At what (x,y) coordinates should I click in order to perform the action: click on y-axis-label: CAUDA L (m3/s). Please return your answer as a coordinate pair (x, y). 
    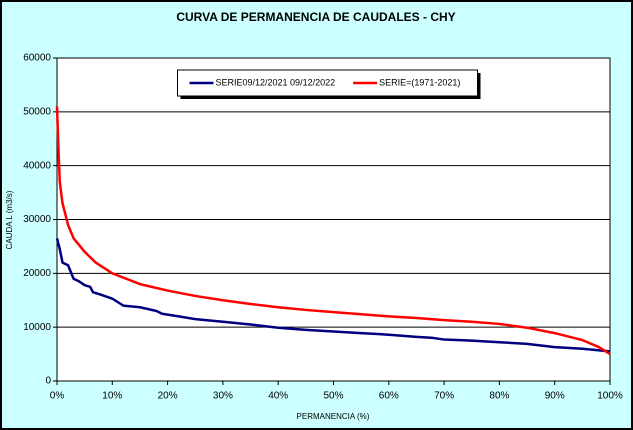
    Looking at the image, I should click on (9, 219).